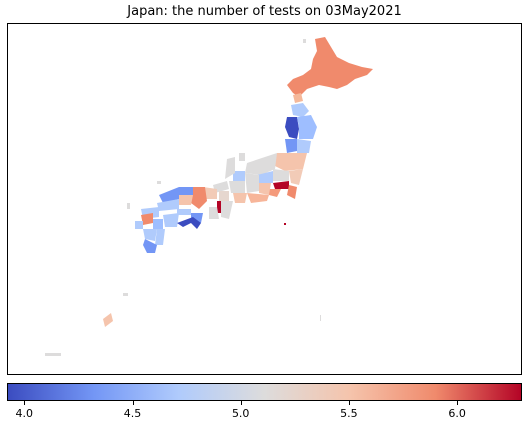 The width and height of the screenshot is (529, 422). What do you see at coordinates (160, 237) in the screenshot?
I see `region-miyazaki` at bounding box center [160, 237].